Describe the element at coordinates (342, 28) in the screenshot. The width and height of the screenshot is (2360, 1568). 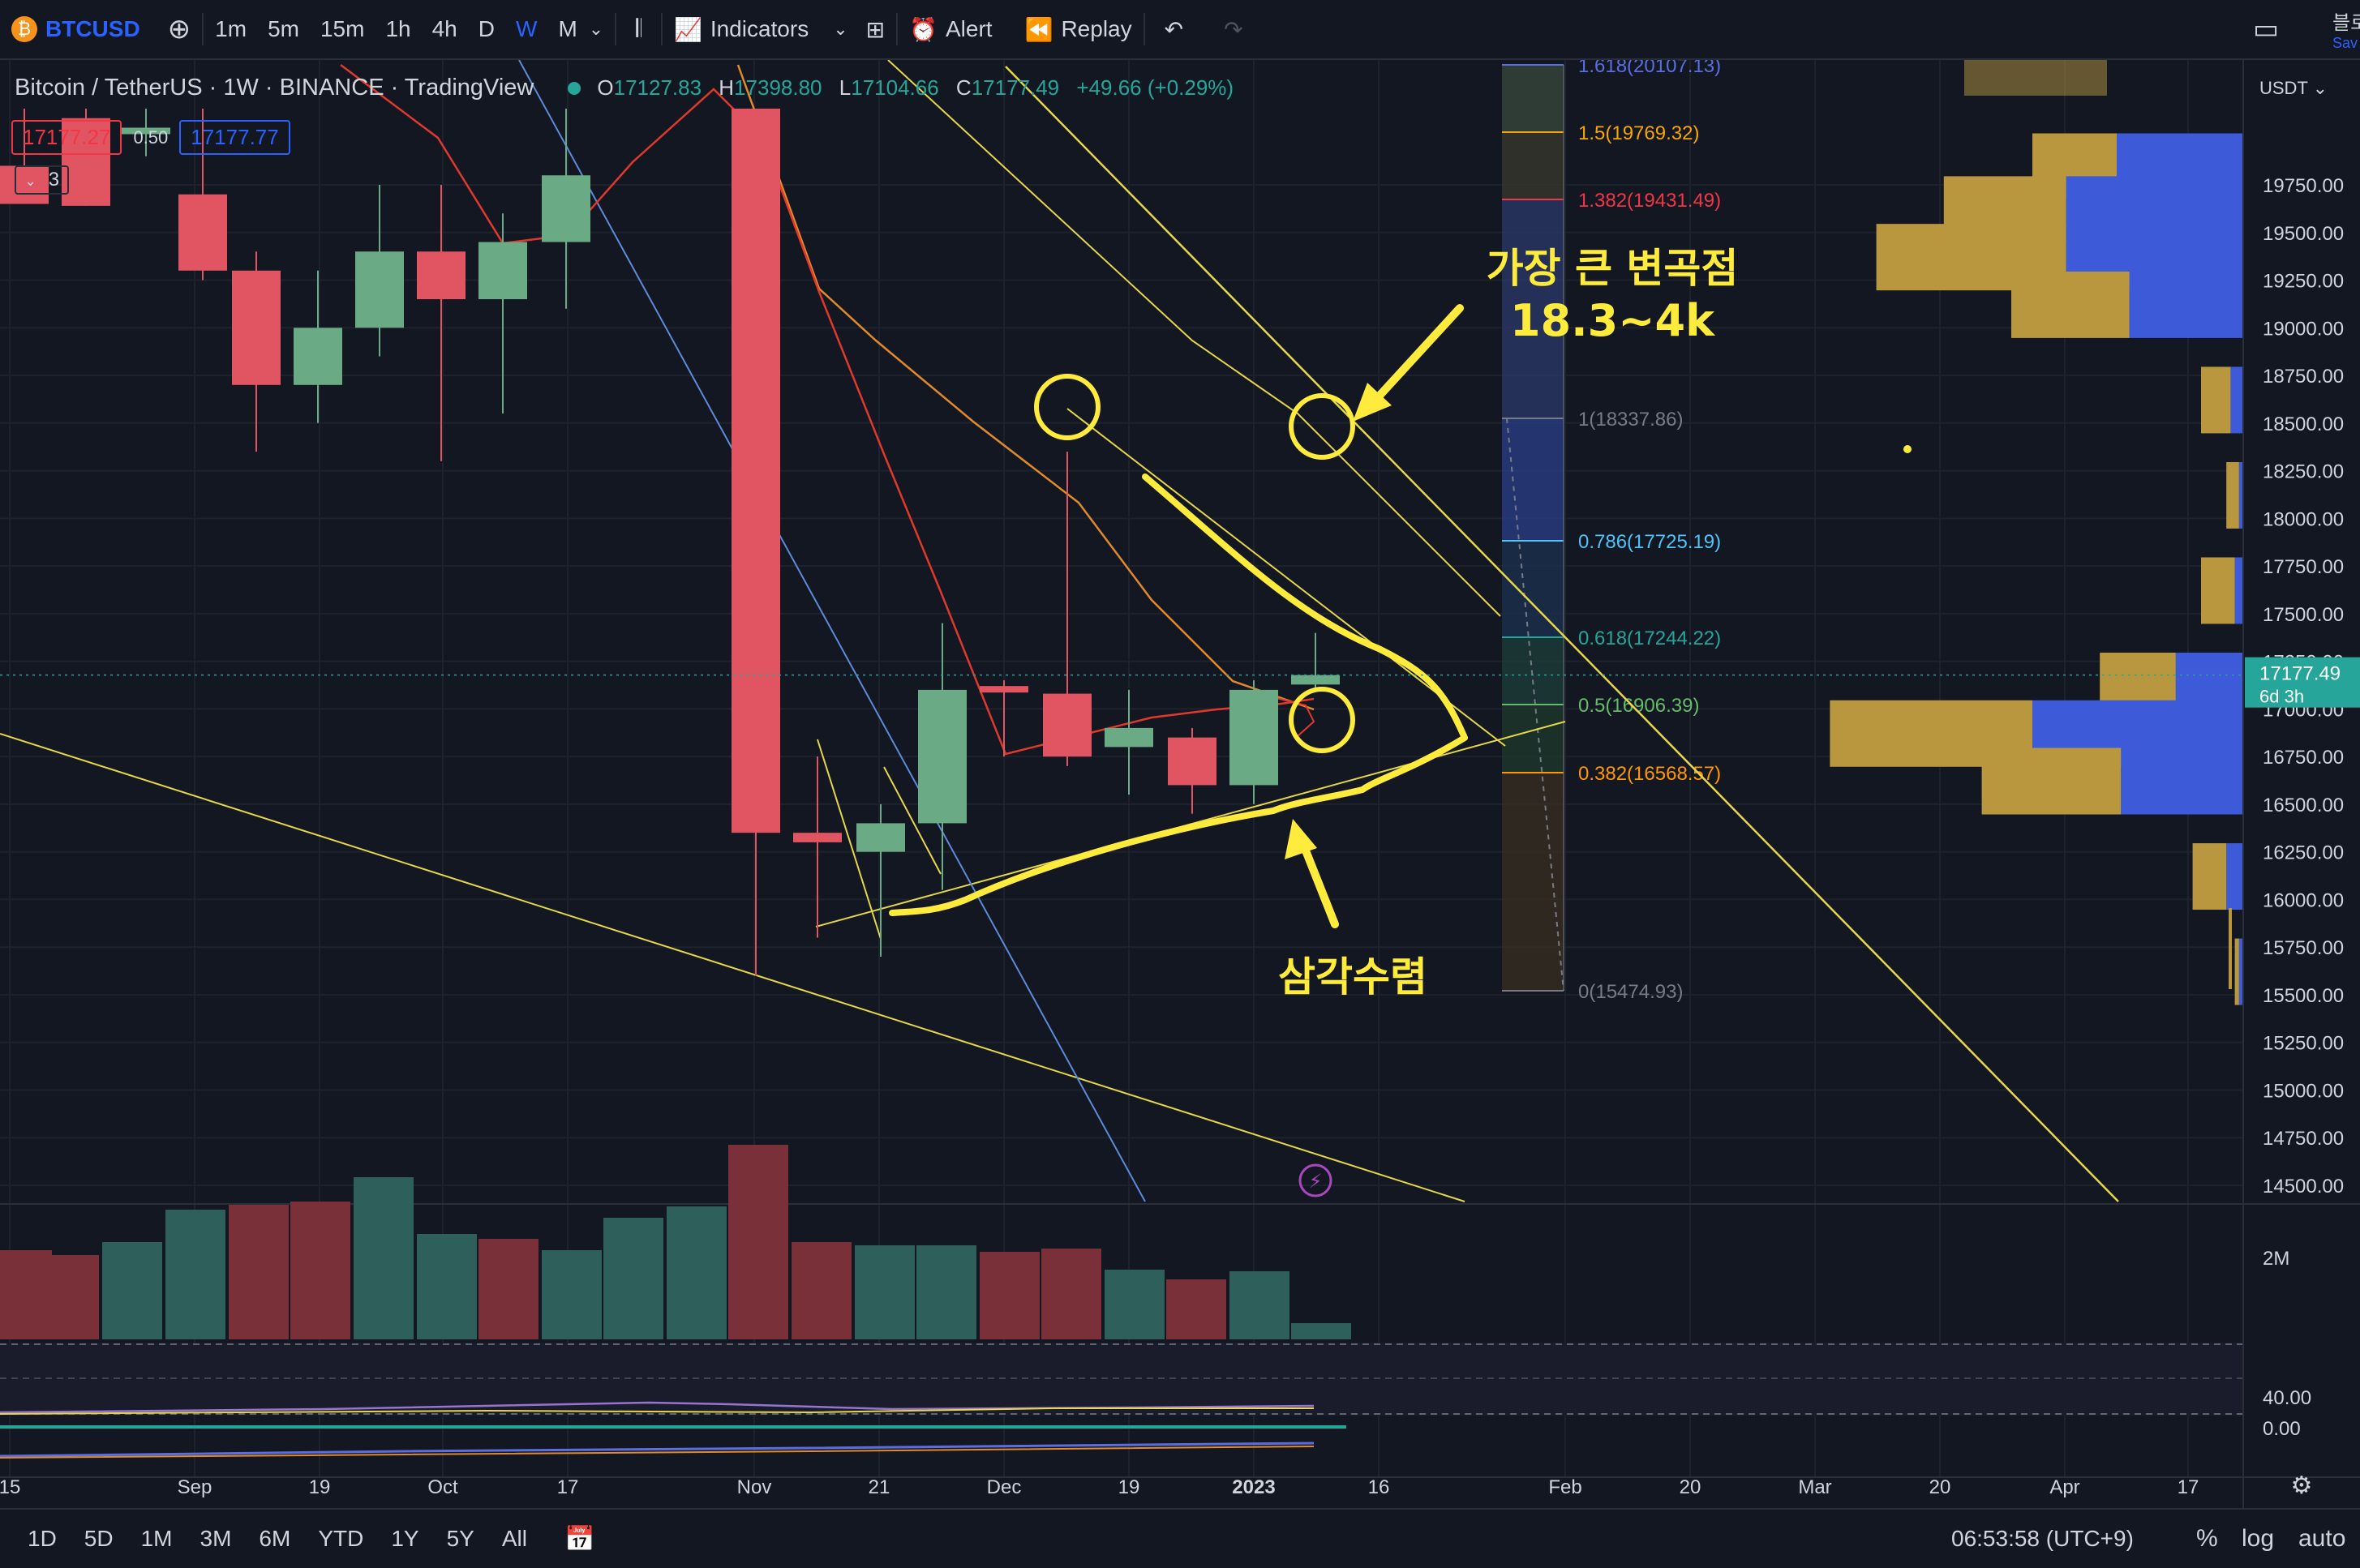
I see `interval-15m: 15m` at that location.